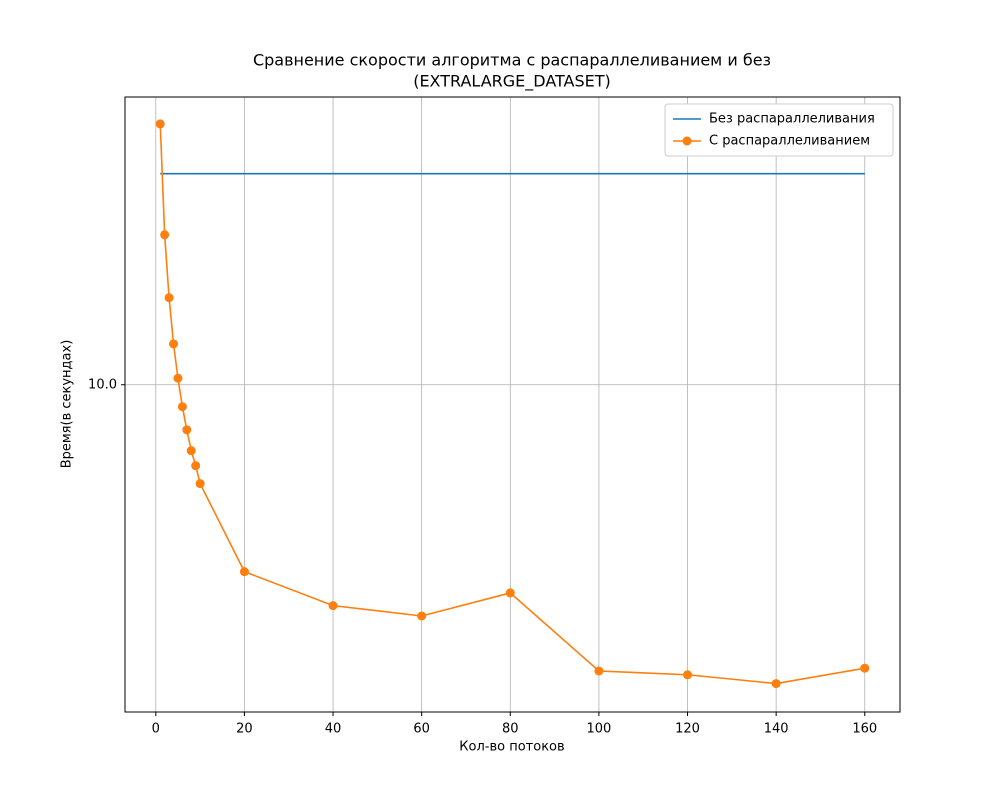 This screenshot has height=804, width=1000. Describe the element at coordinates (864, 729) in the screenshot. I see `x-tick-label: 160` at that location.